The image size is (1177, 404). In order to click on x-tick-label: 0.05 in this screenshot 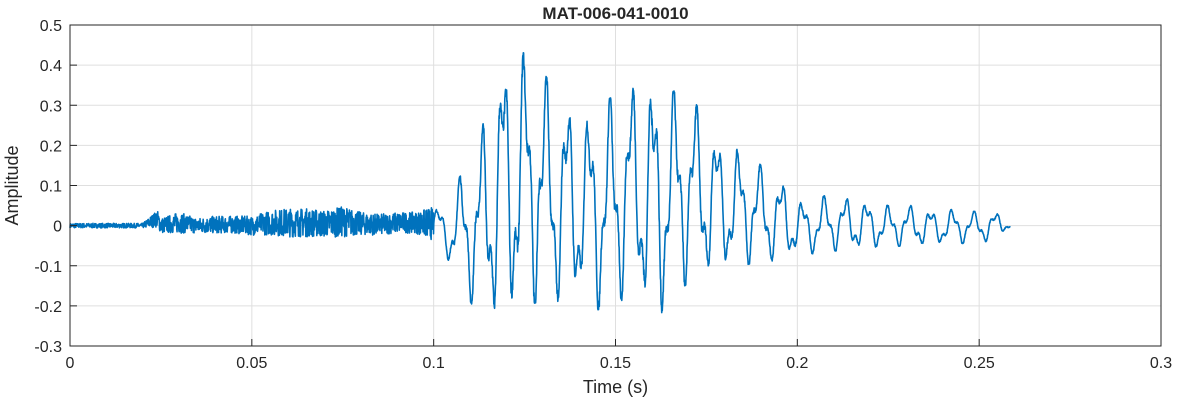, I will do `click(251, 363)`.